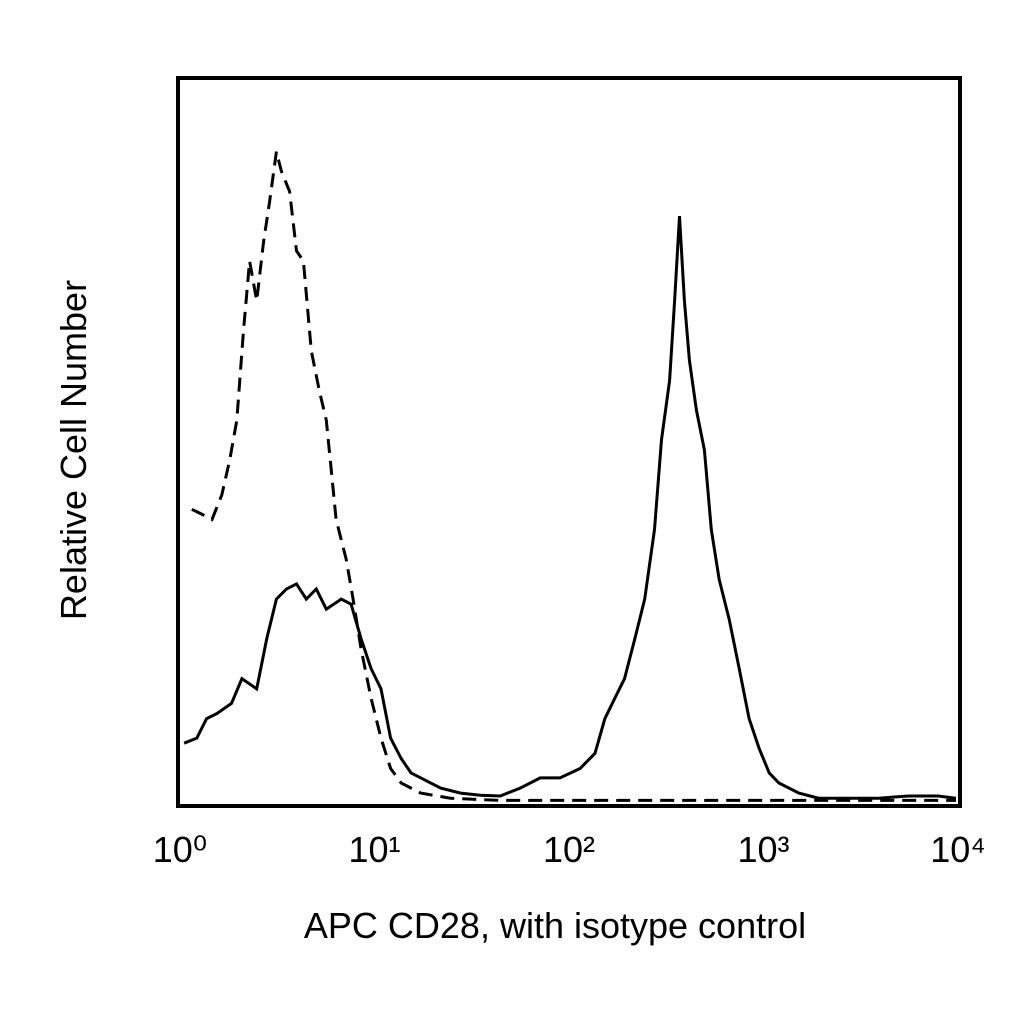  What do you see at coordinates (180, 849) in the screenshot?
I see `x-tick-label: 10⁰` at bounding box center [180, 849].